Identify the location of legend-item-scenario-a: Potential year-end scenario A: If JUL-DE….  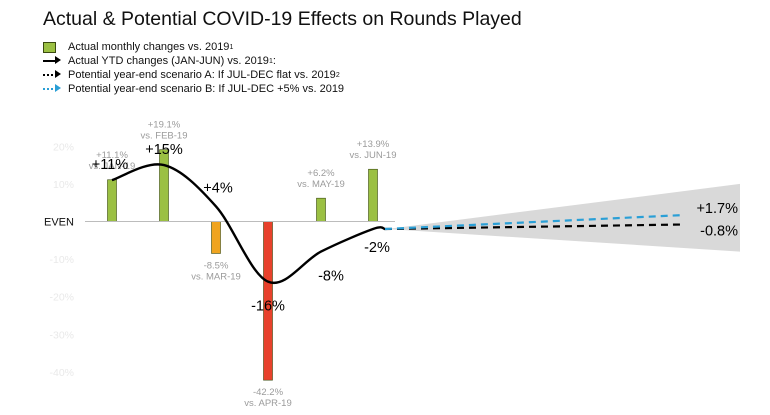
(193, 75).